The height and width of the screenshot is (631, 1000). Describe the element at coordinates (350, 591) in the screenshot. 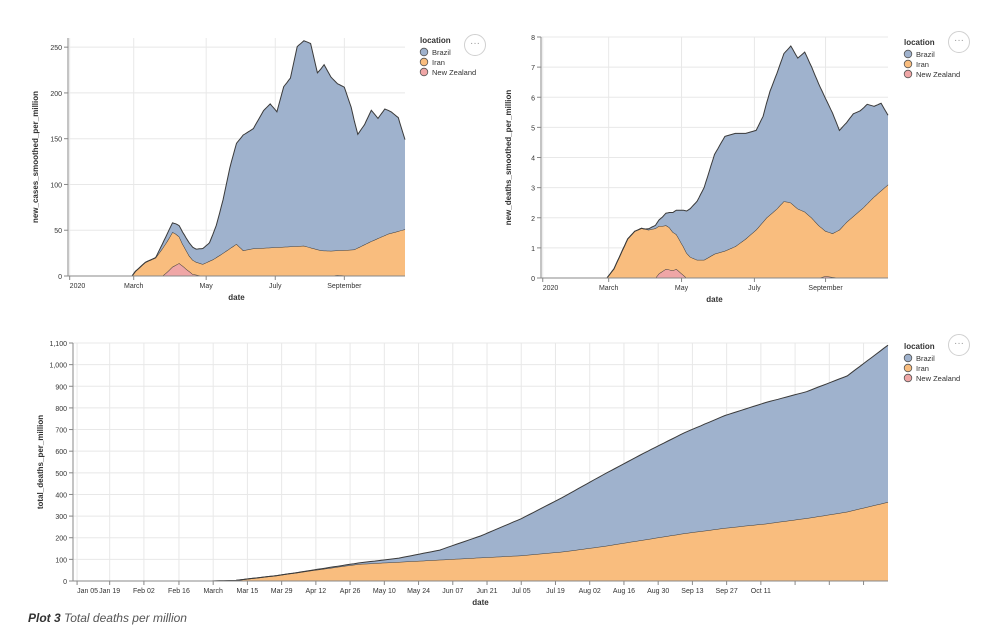

I see `x-tick-label: Apr 26` at that location.